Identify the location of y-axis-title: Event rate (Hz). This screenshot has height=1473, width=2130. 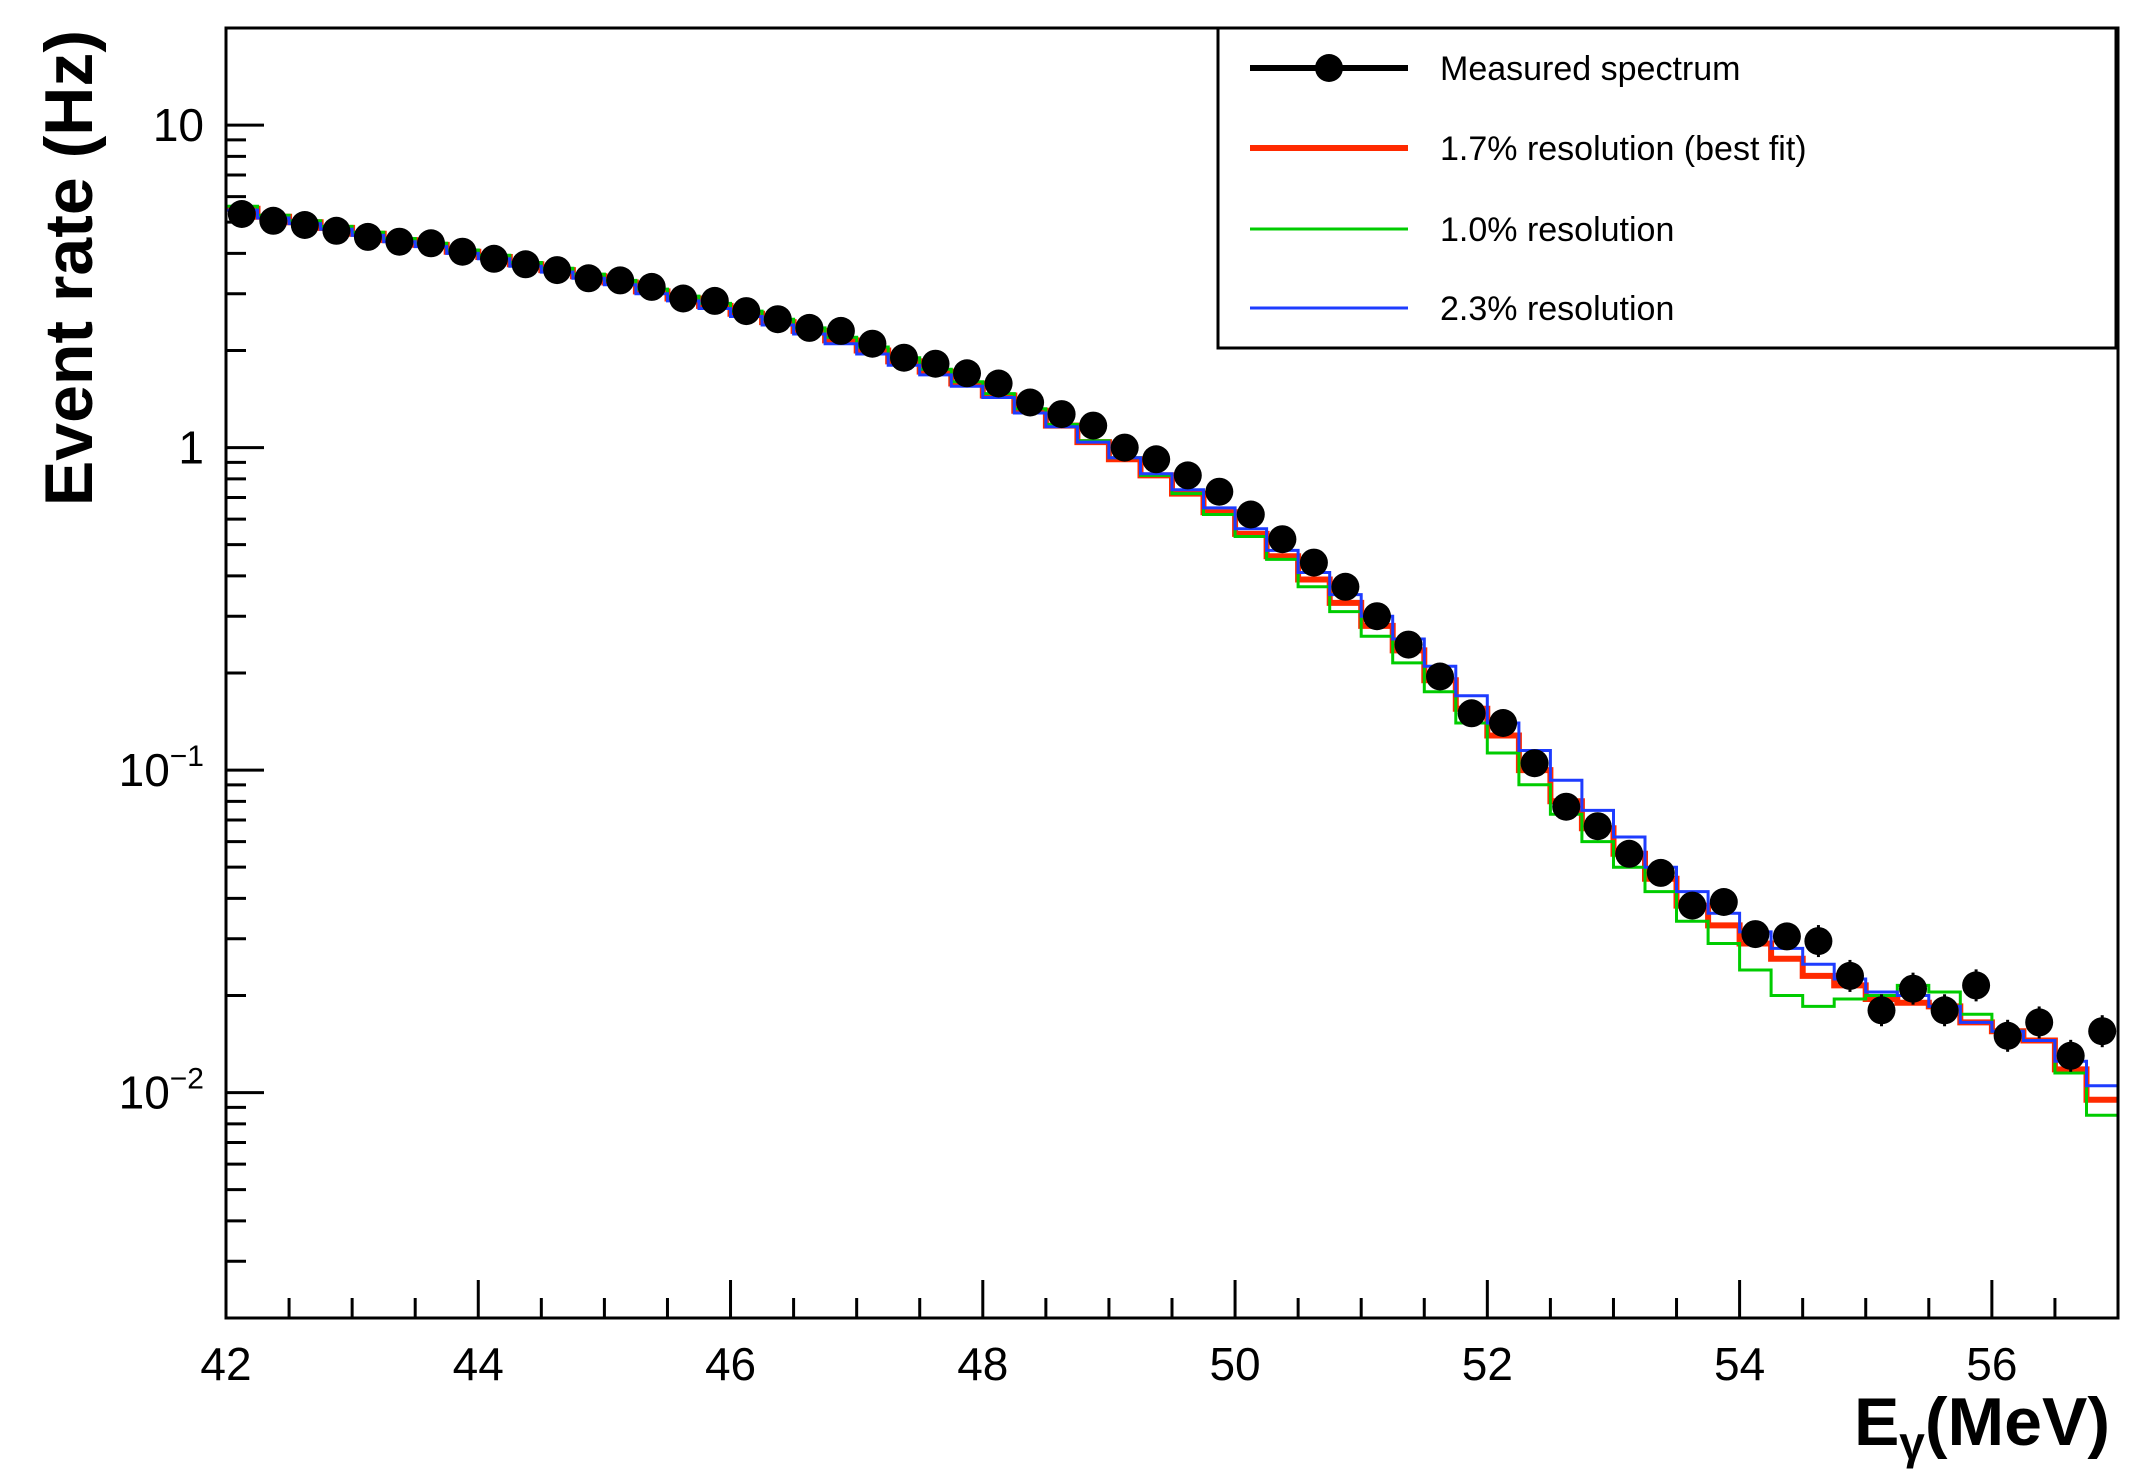
(69, 268).